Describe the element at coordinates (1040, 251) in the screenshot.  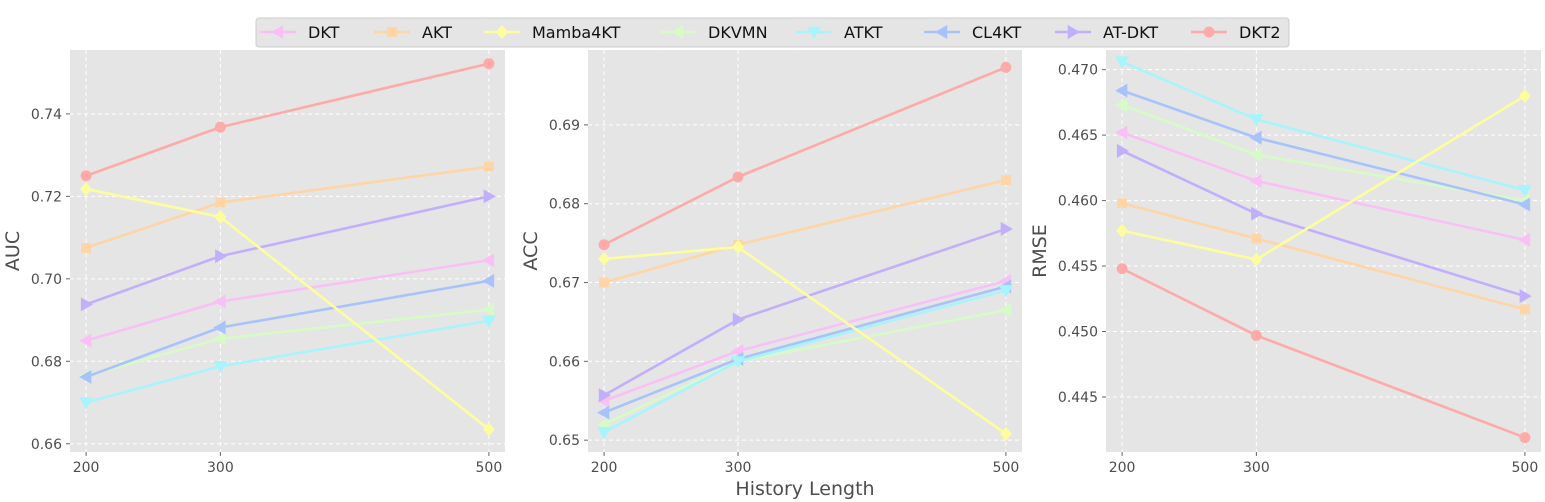
I see `y-axis-label: RMSE` at that location.